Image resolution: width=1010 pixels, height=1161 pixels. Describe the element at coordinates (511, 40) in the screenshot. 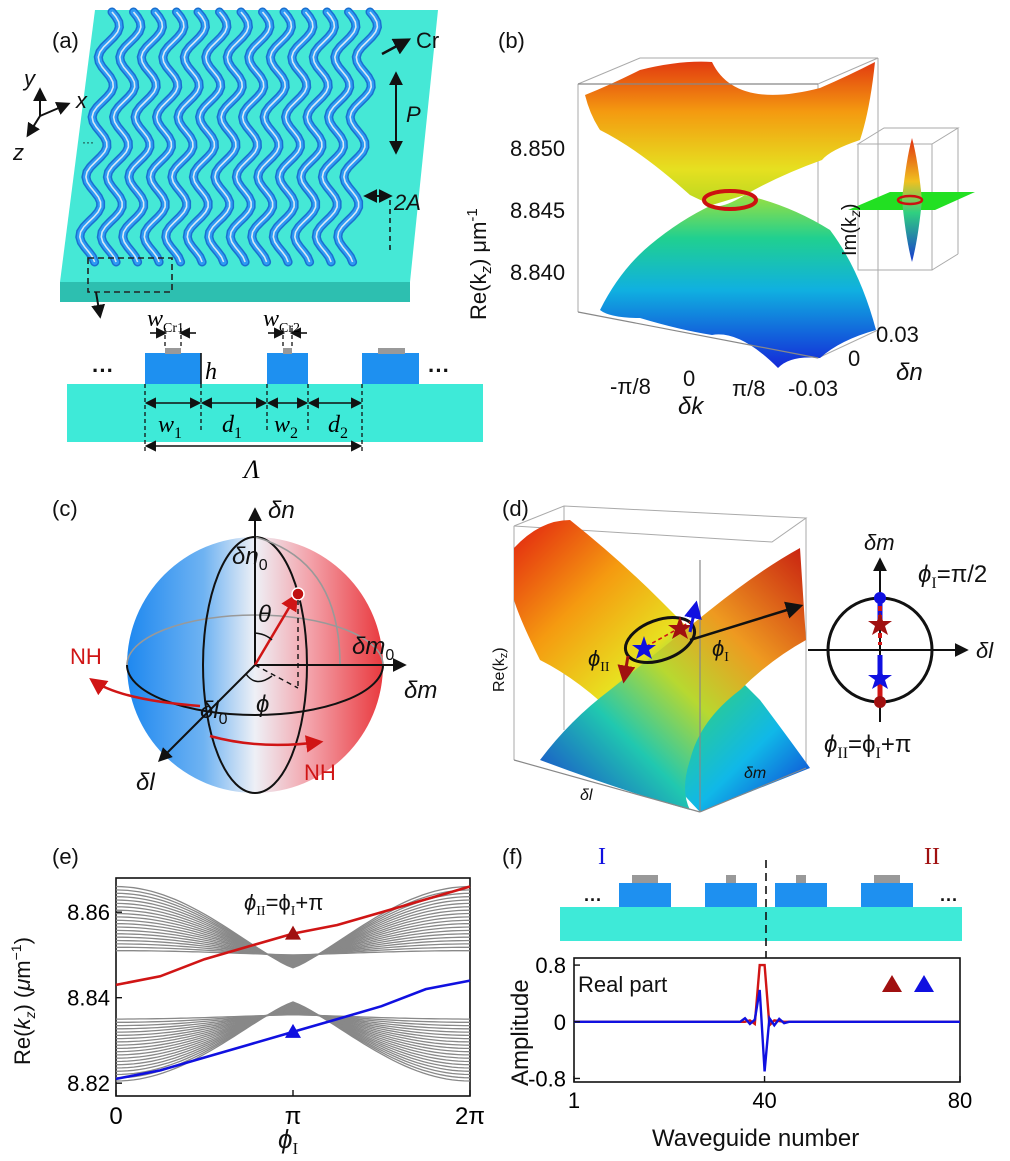

I see `panel-b-label: (b)` at that location.